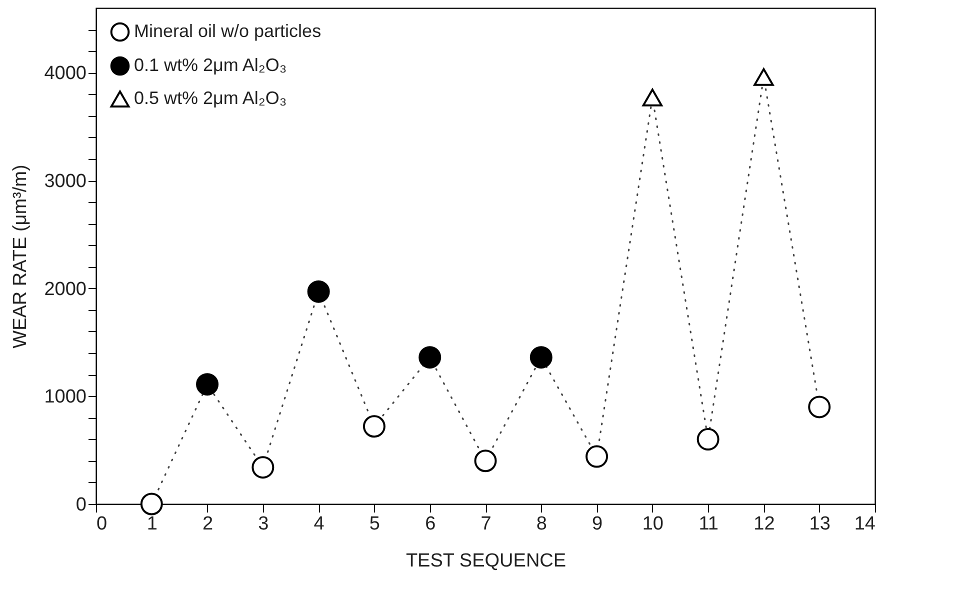 This screenshot has width=975, height=601. Describe the element at coordinates (319, 524) in the screenshot. I see `x-tick-label: 4` at that location.